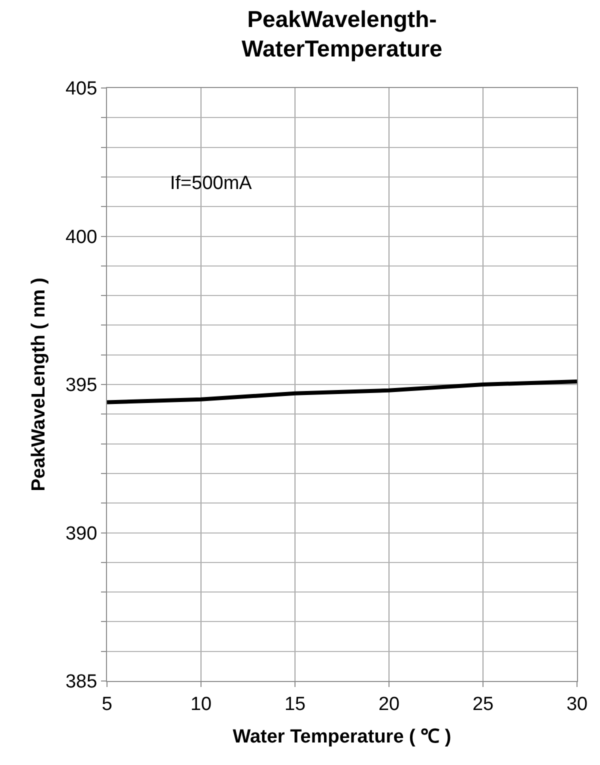  Describe the element at coordinates (342, 737) in the screenshot. I see `x-axis-title: Water Temperature ( ℃ )` at that location.